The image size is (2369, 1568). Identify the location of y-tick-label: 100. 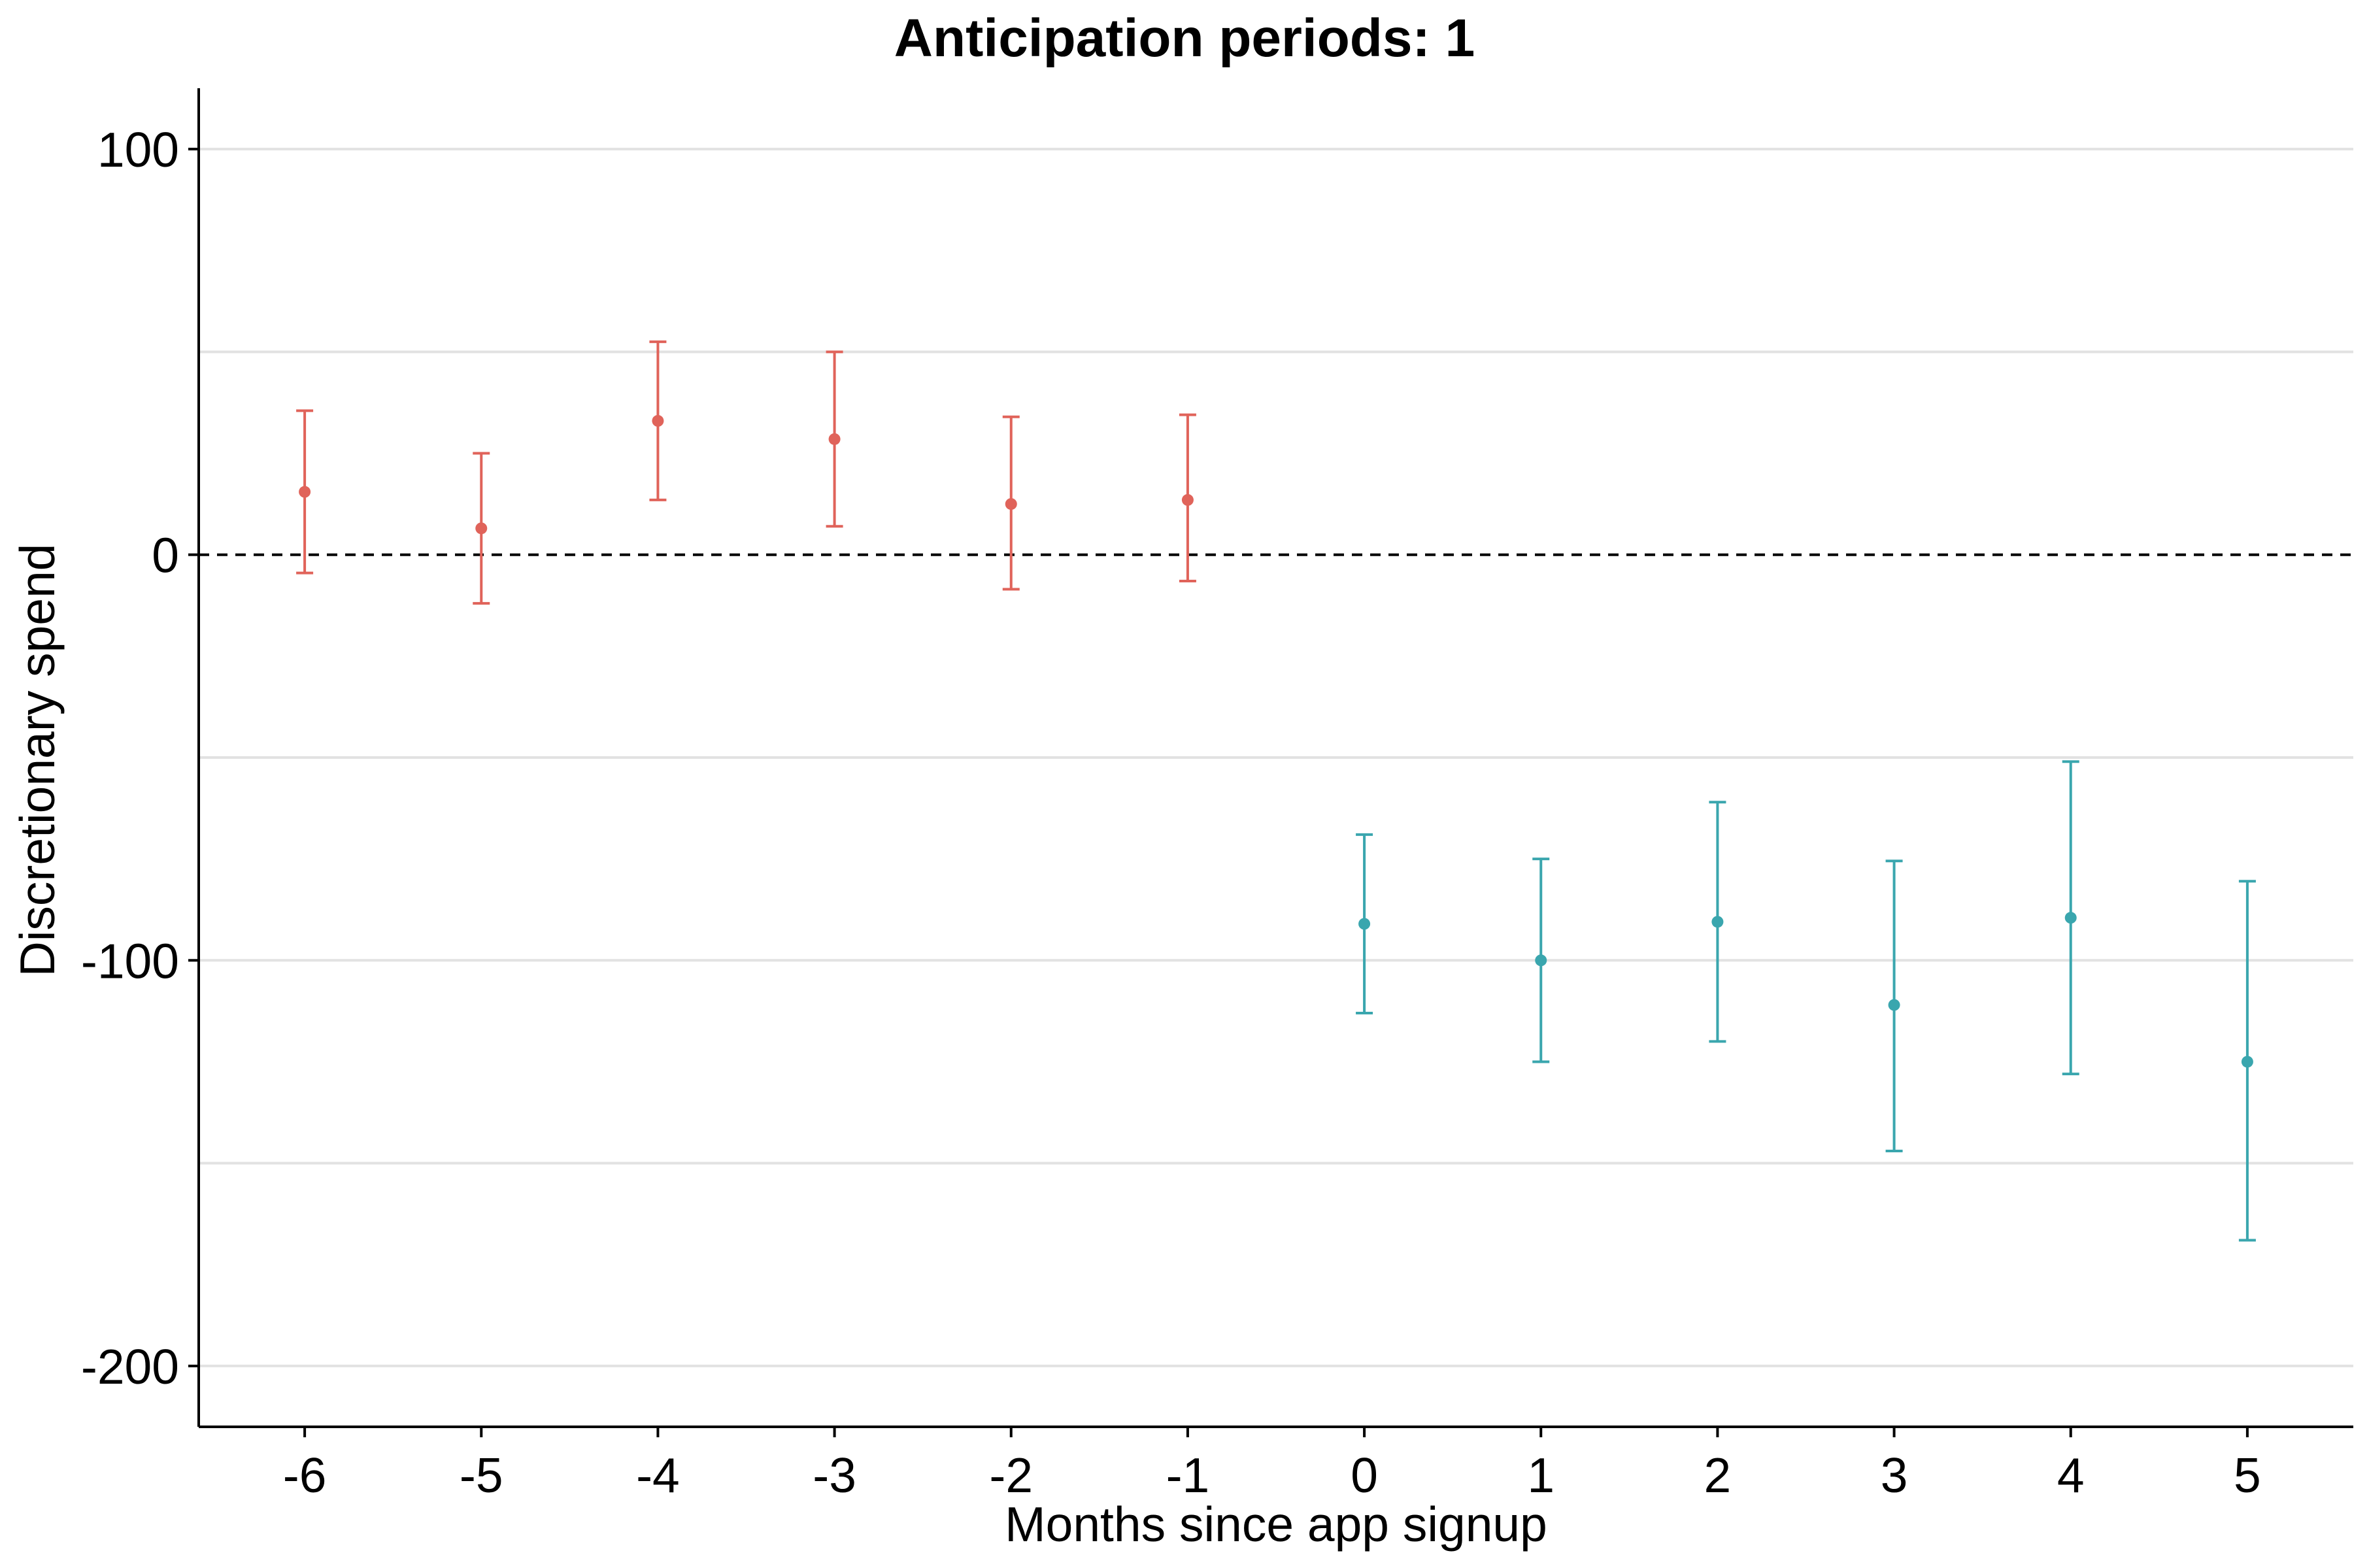
(138, 149).